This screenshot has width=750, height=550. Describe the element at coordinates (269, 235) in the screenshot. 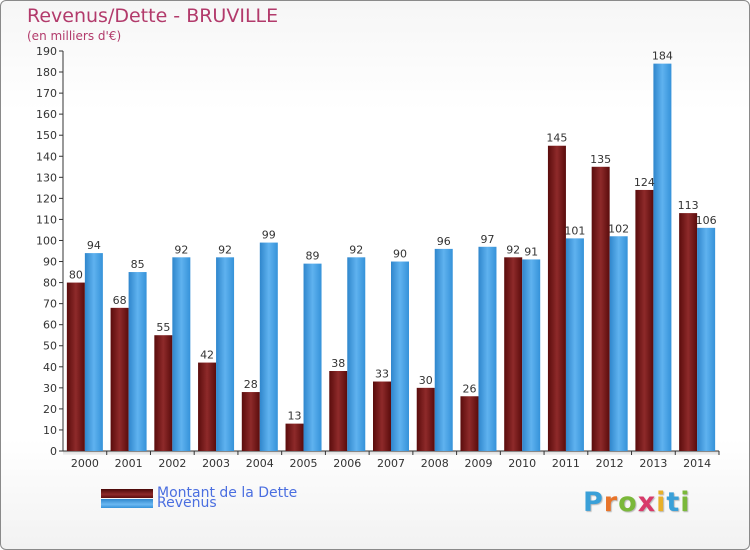

I see `data-label-revenus: 99` at that location.